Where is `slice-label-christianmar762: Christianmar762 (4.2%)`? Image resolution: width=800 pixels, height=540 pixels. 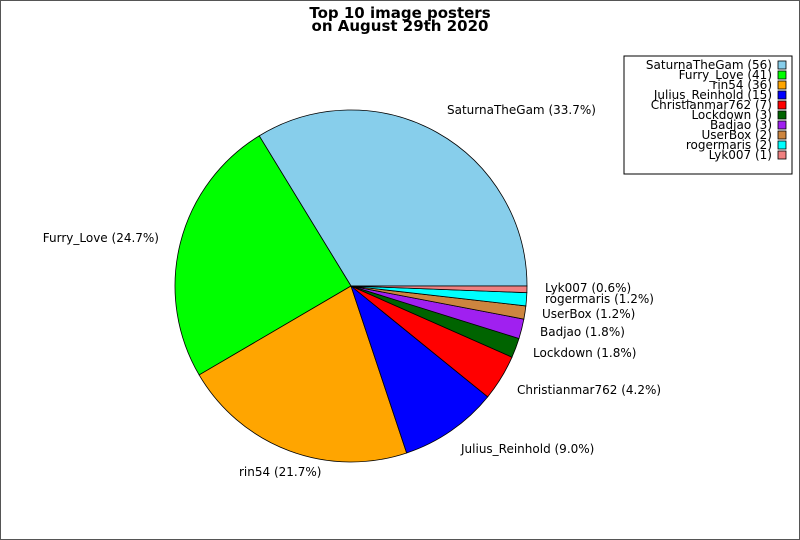 slice-label-christianmar762: Christianmar762 (4.2%) is located at coordinates (589, 390).